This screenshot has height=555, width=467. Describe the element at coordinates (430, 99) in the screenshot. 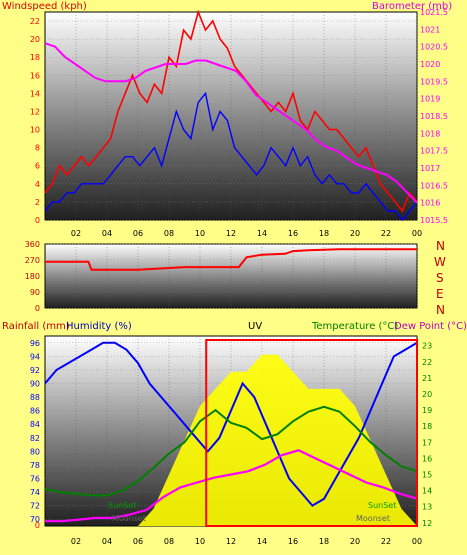

I see `baro-y-tick: 1019` at that location.